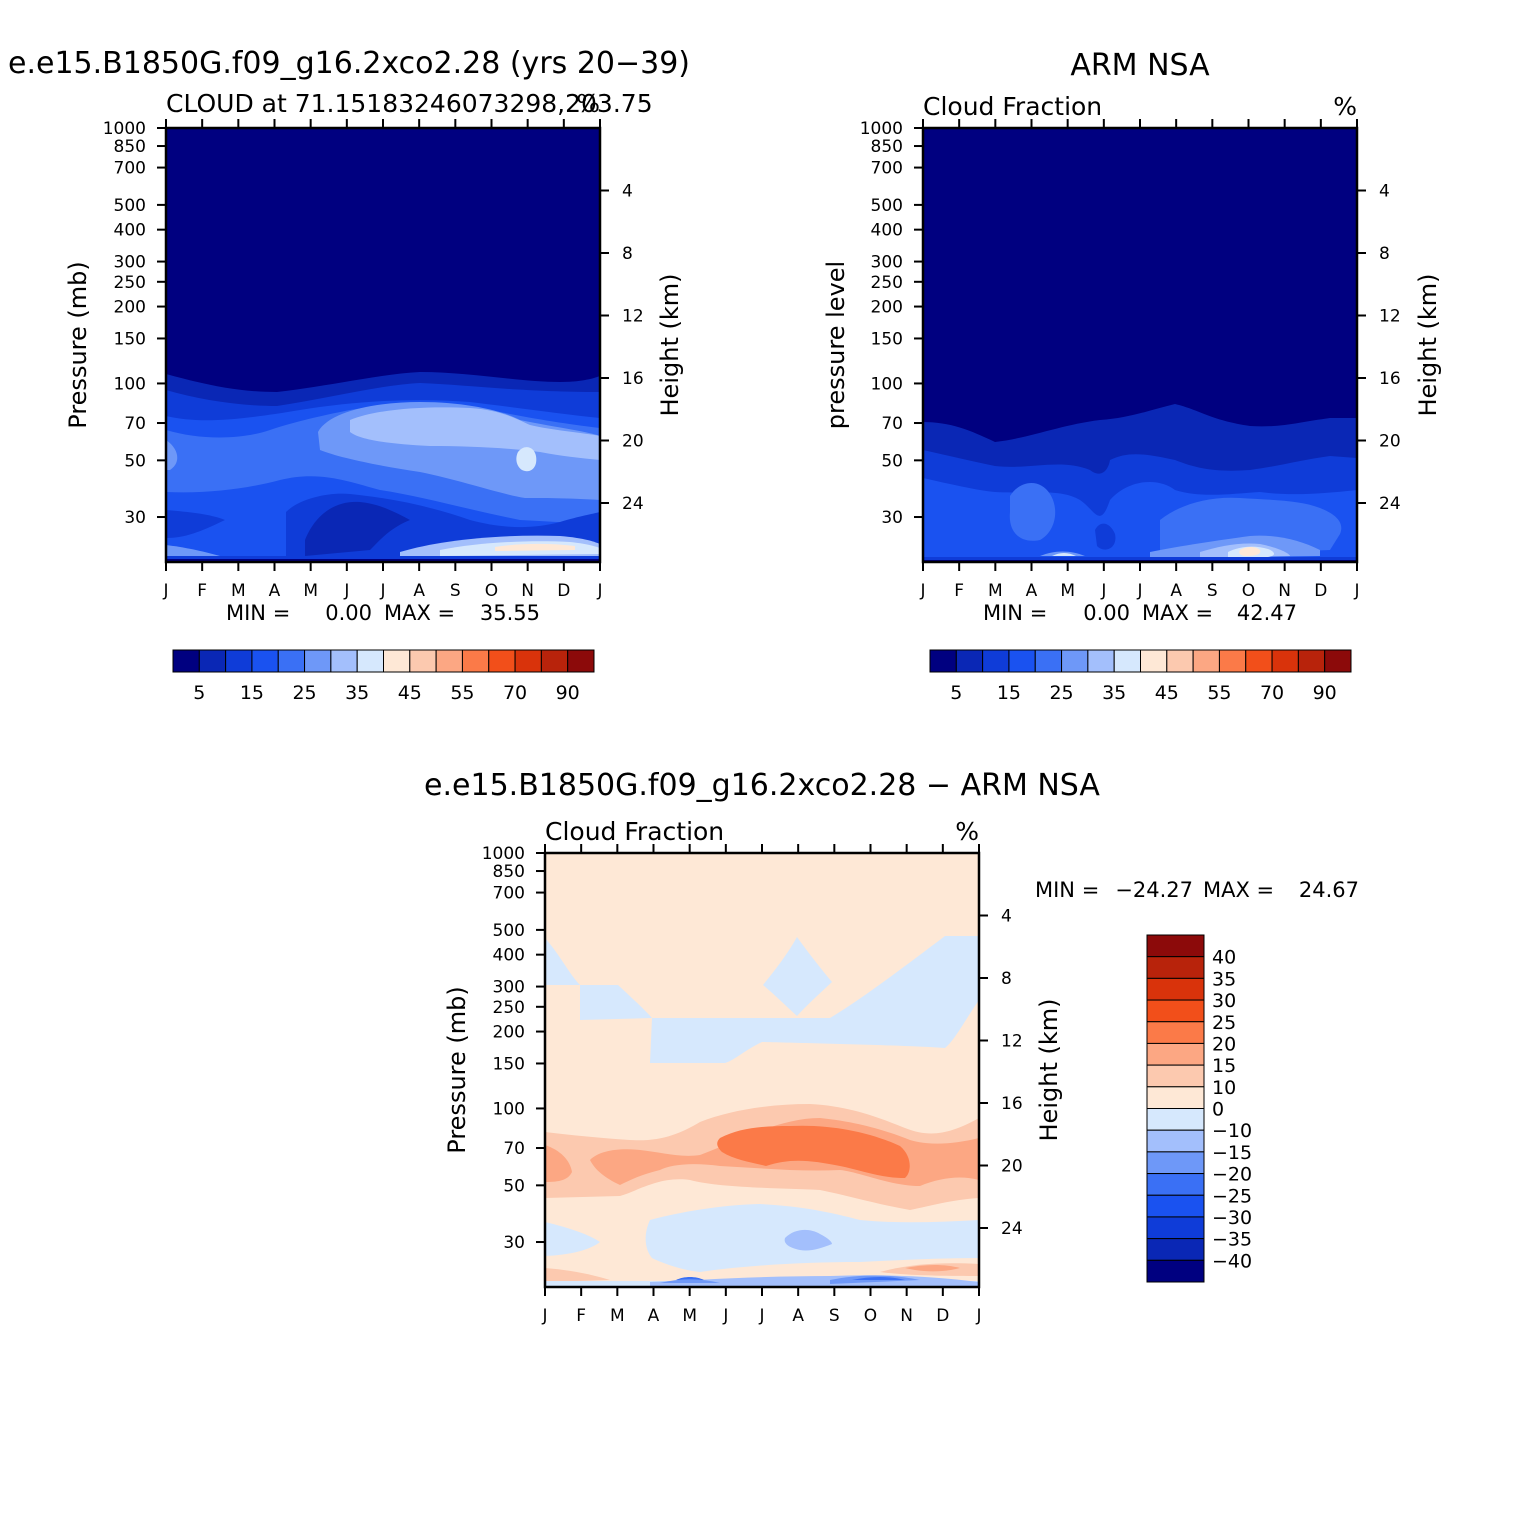  What do you see at coordinates (1106, 613) in the screenshot?
I see `panel-obs-min: 0.00` at bounding box center [1106, 613].